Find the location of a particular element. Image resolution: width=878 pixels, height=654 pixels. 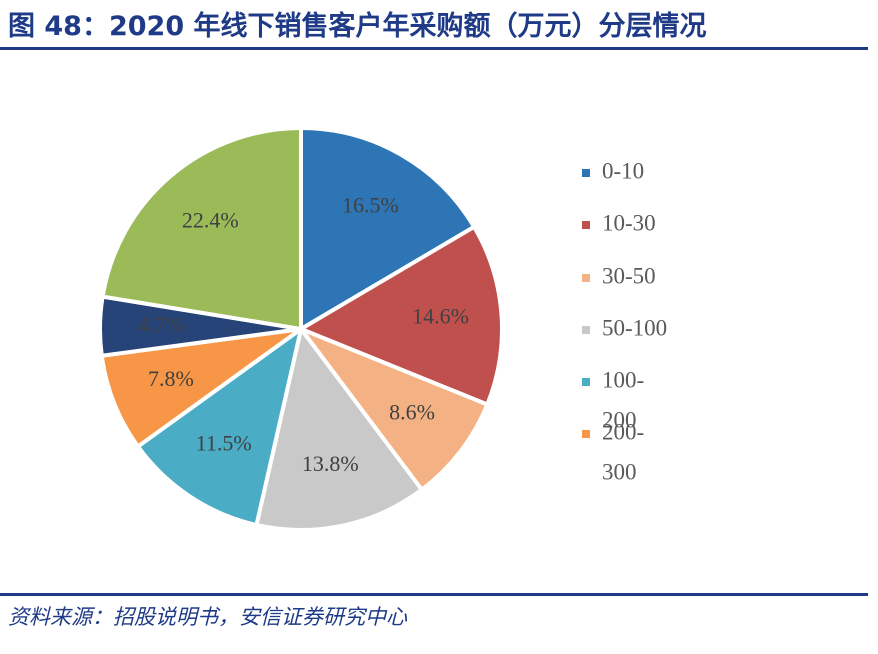

legend-label-3-0: 50-100 is located at coordinates (634, 327).